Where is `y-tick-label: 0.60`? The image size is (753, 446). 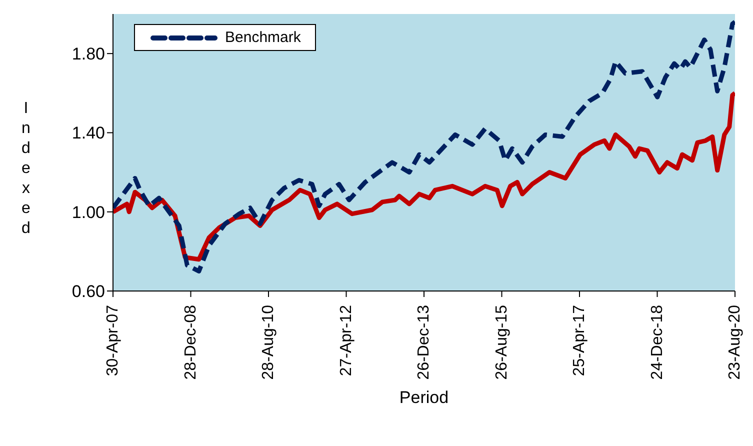 y-tick-label: 0.60 is located at coordinates (88, 292).